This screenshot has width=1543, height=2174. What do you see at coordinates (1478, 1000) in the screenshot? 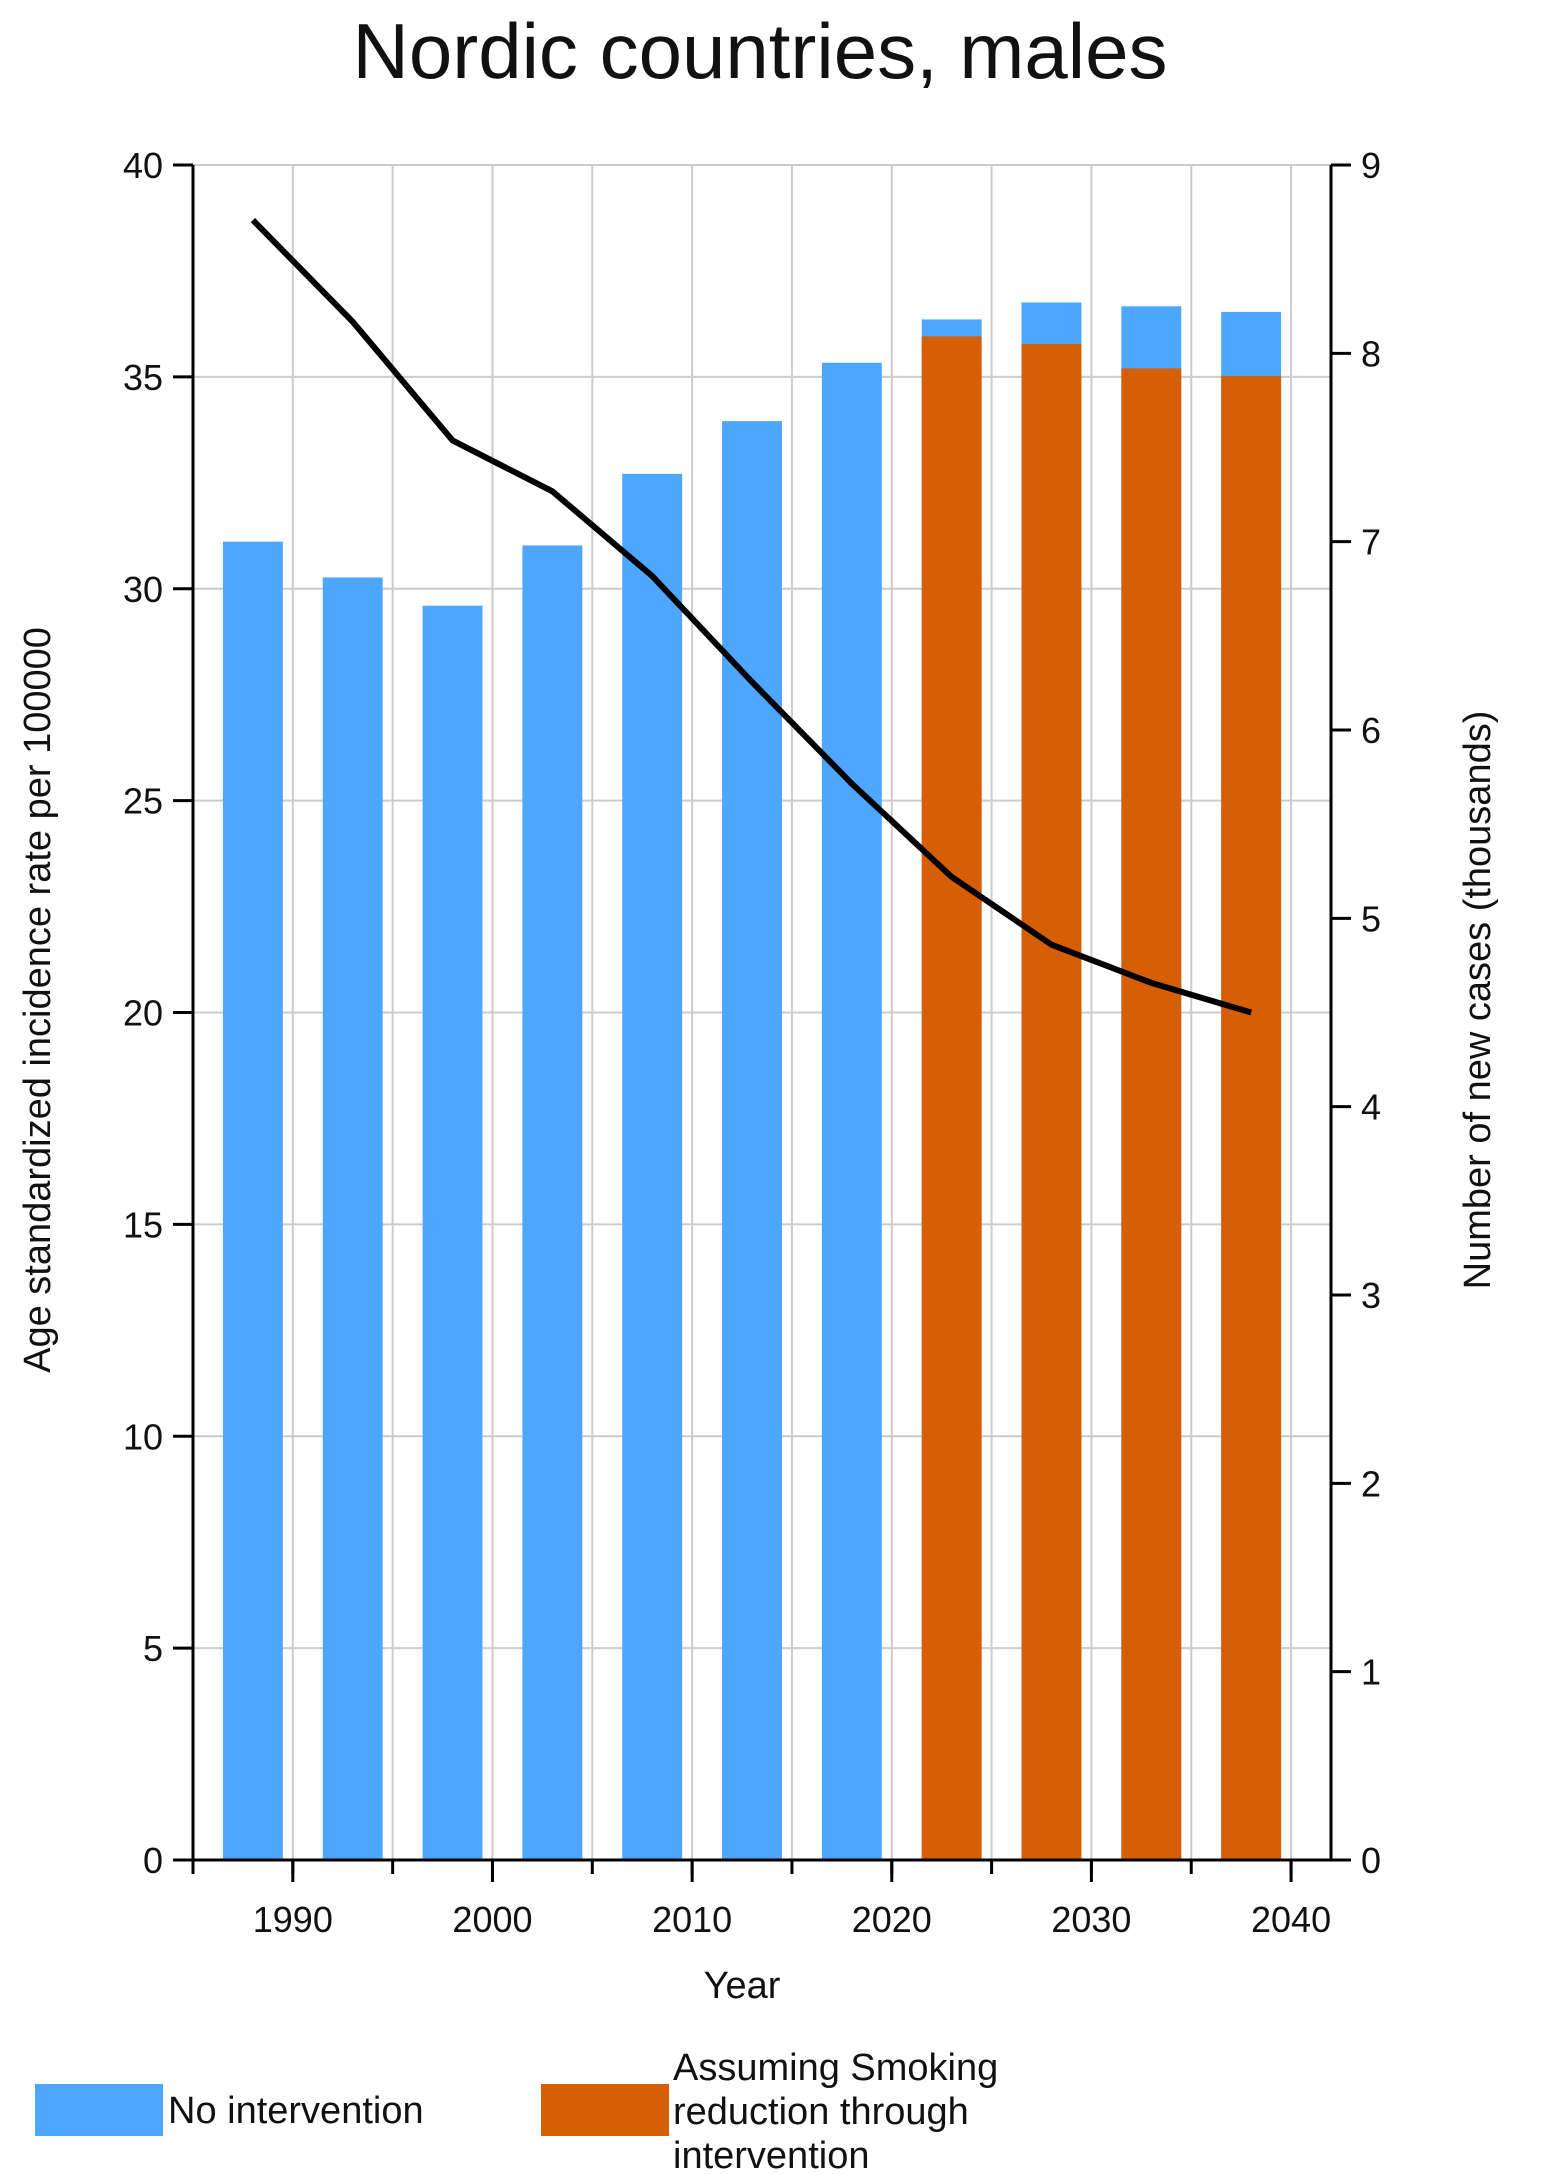
I see `y-axis-label-right: Number of new cases (thousands)` at bounding box center [1478, 1000].